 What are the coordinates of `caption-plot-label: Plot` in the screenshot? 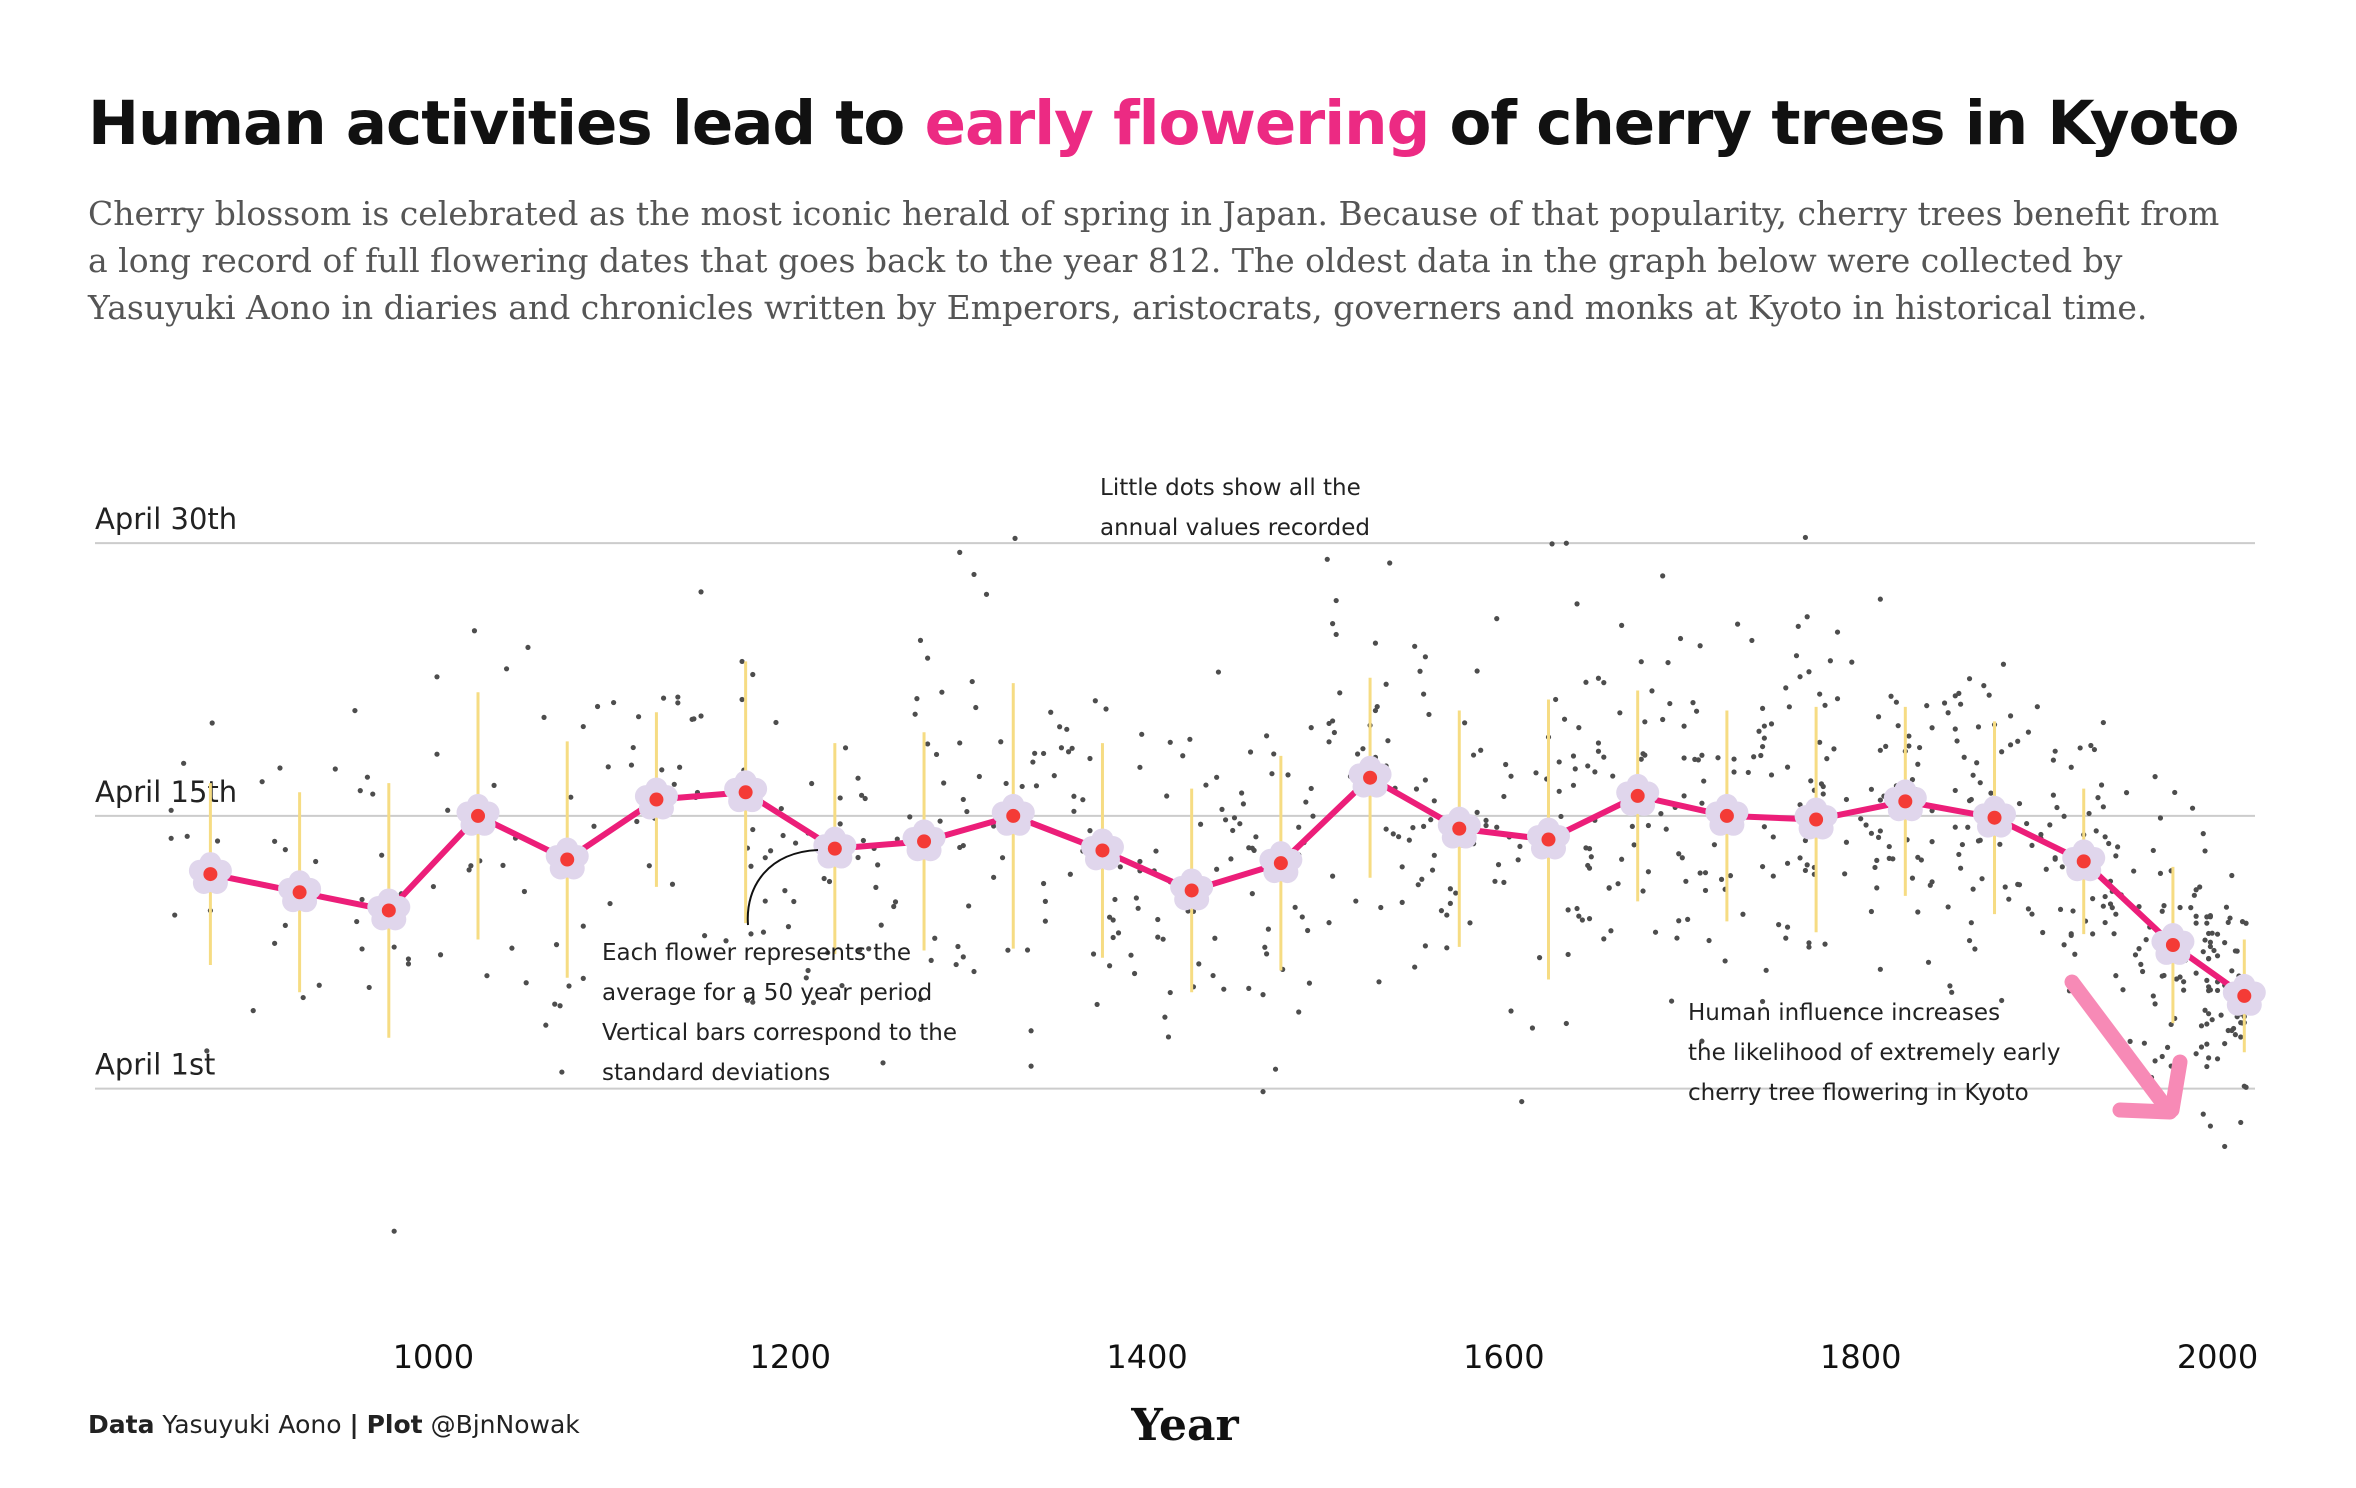 It's located at (394, 1424).